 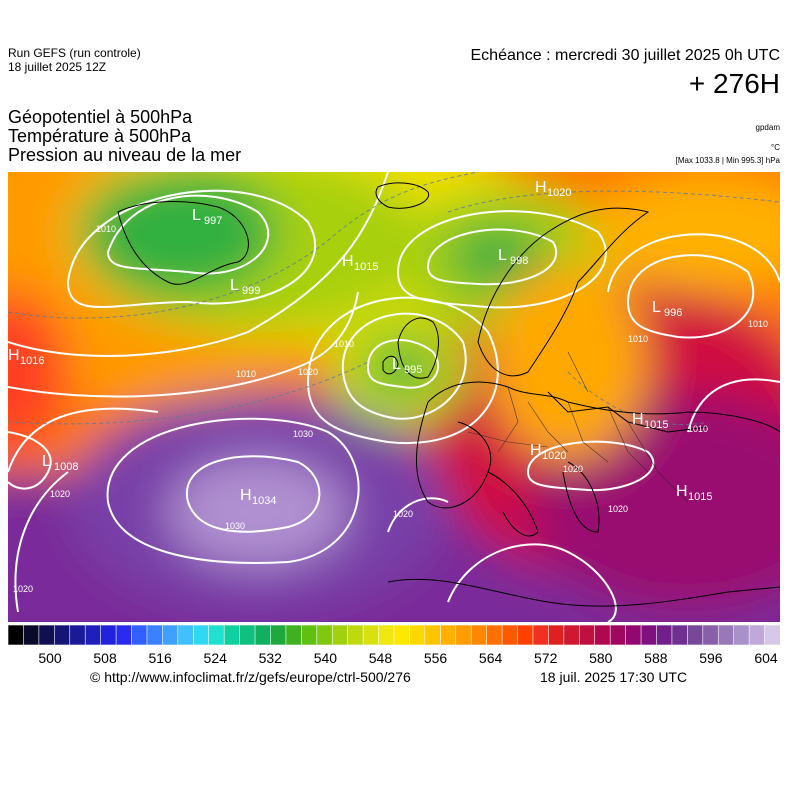 I want to click on title-geopotential: Géopotentiel à 500hPa, so click(x=100, y=117).